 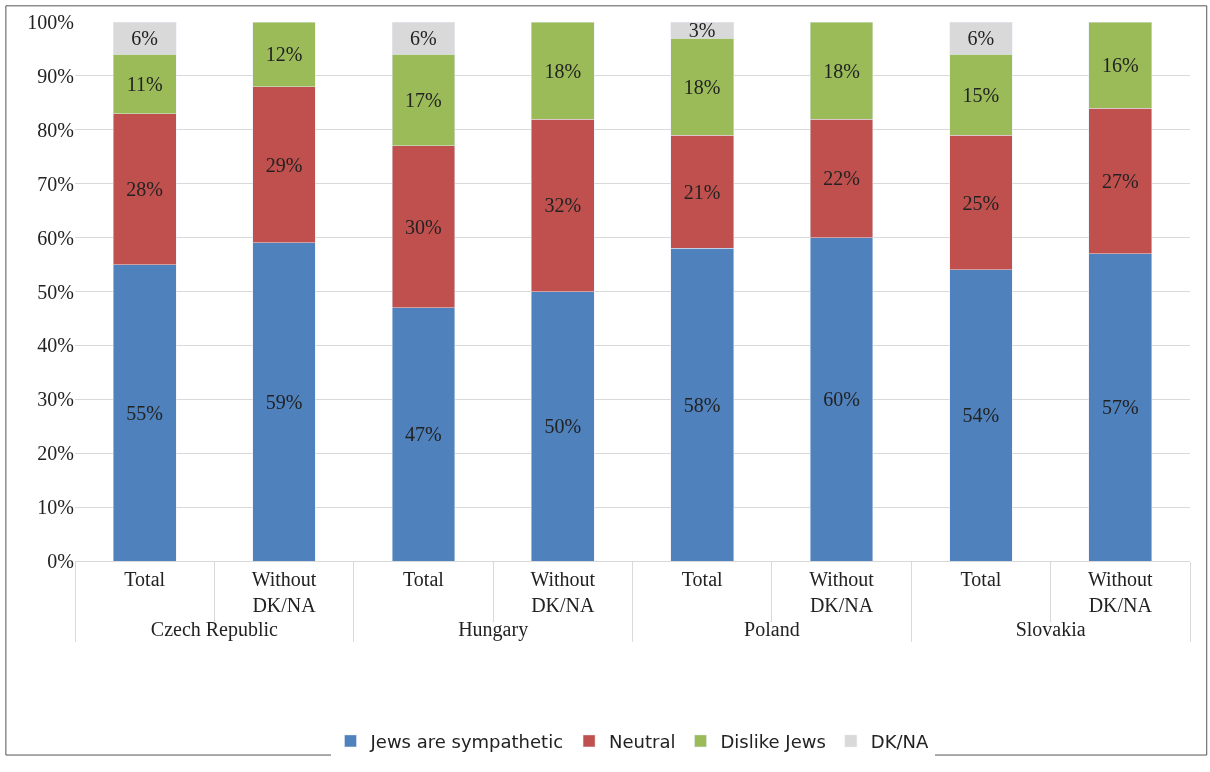 I want to click on y-tick-label: 90%, so click(x=55, y=75).